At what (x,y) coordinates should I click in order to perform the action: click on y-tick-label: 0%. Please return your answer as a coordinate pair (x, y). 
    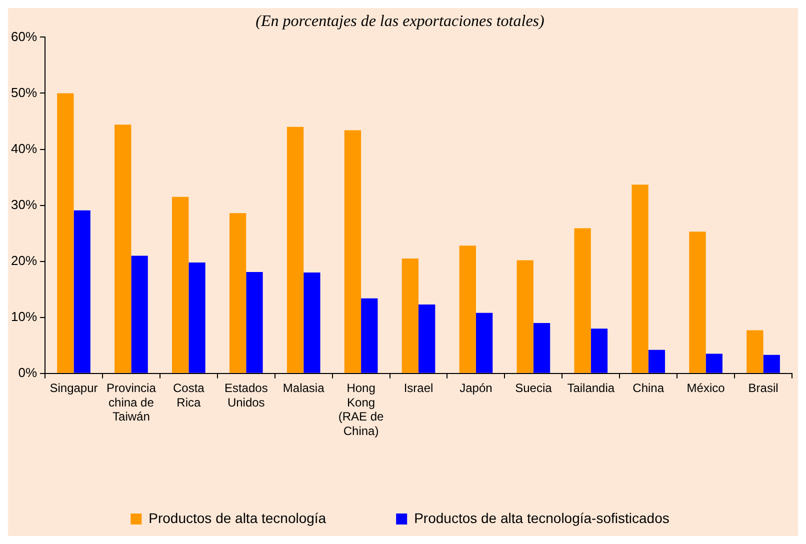
    Looking at the image, I should click on (28, 372).